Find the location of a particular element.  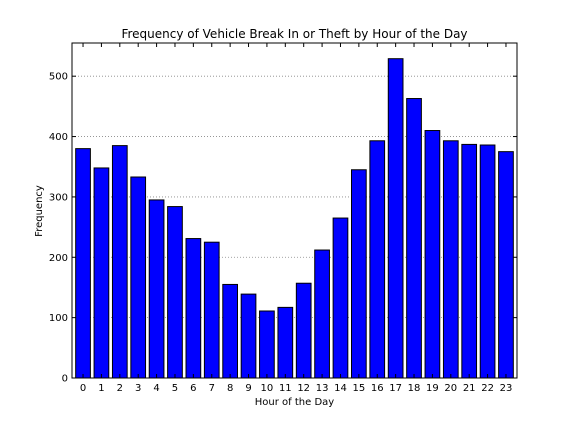

x-tick-label-2: 2 is located at coordinates (120, 388).